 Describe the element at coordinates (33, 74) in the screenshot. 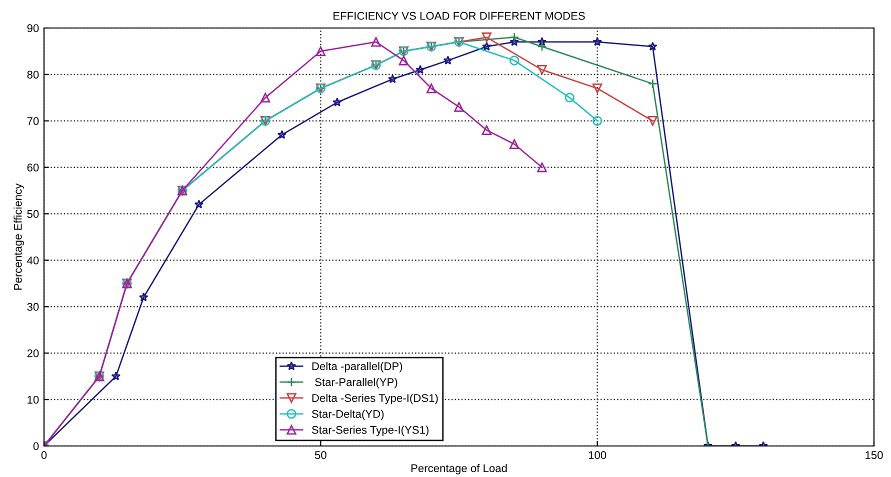

I see `y-tick-label: 80` at that location.